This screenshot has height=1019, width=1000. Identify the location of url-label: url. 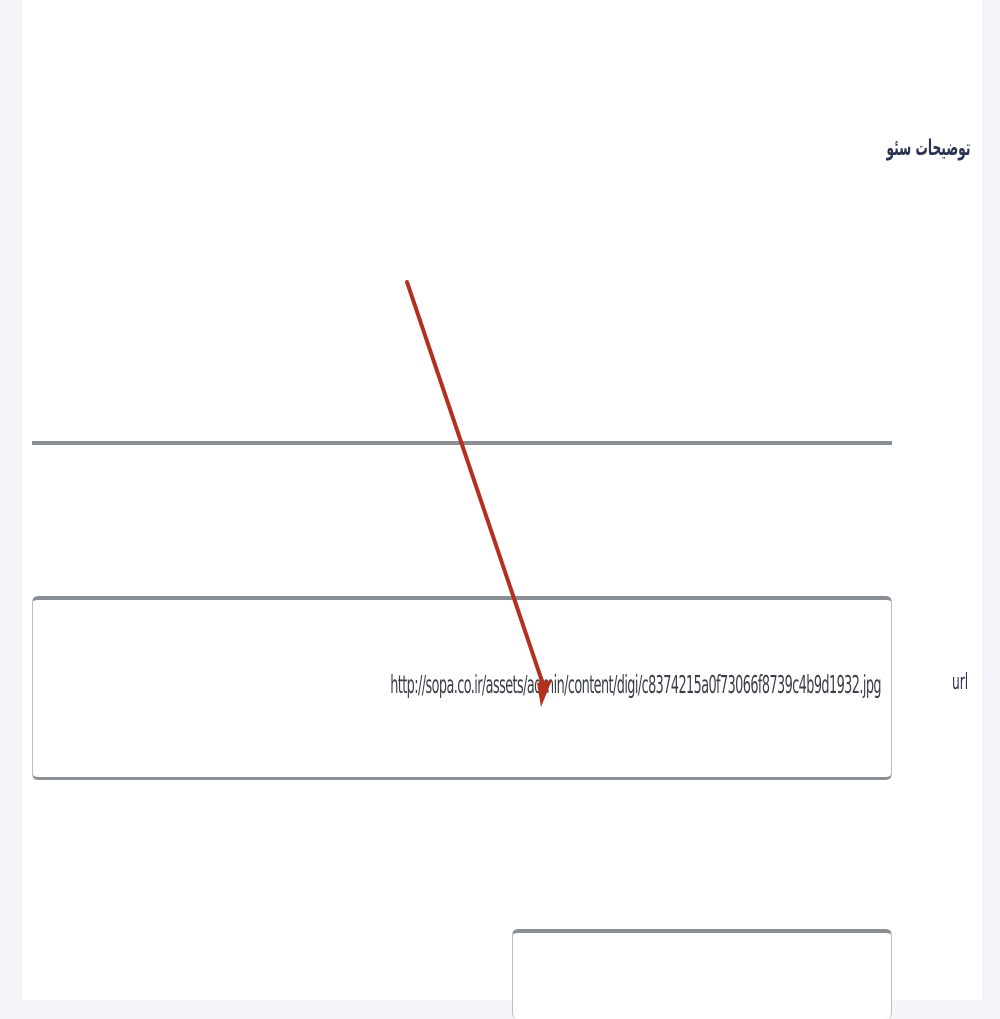
(959, 682).